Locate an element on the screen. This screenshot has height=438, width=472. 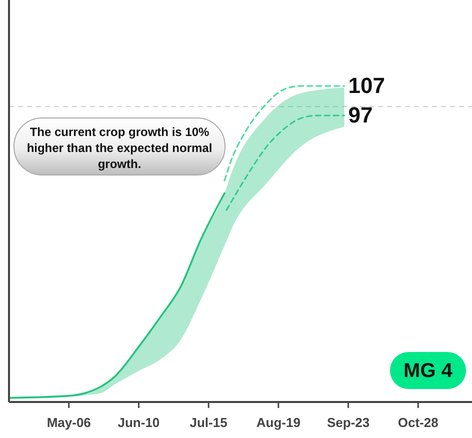
x-tick-label: Sep-23 is located at coordinates (348, 422).